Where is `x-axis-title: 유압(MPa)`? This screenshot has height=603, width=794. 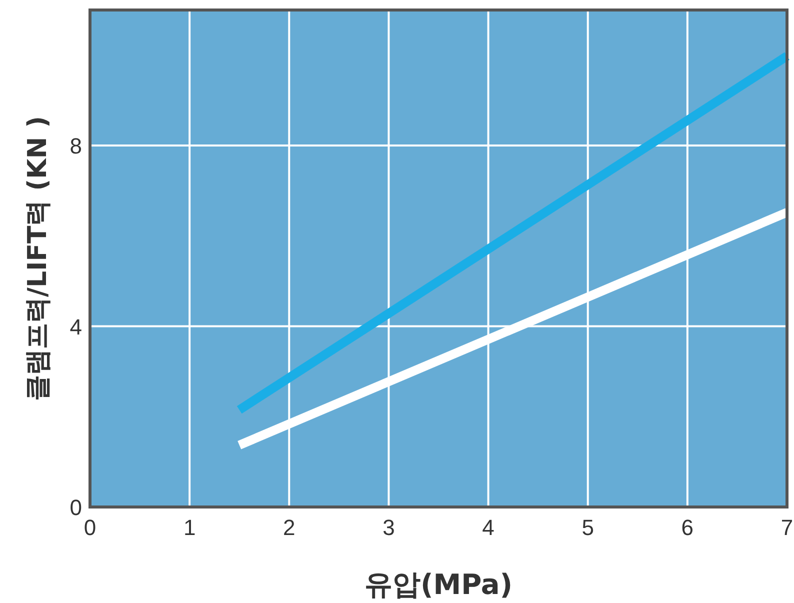
x-axis-title: 유압(MPa) is located at coordinates (438, 584).